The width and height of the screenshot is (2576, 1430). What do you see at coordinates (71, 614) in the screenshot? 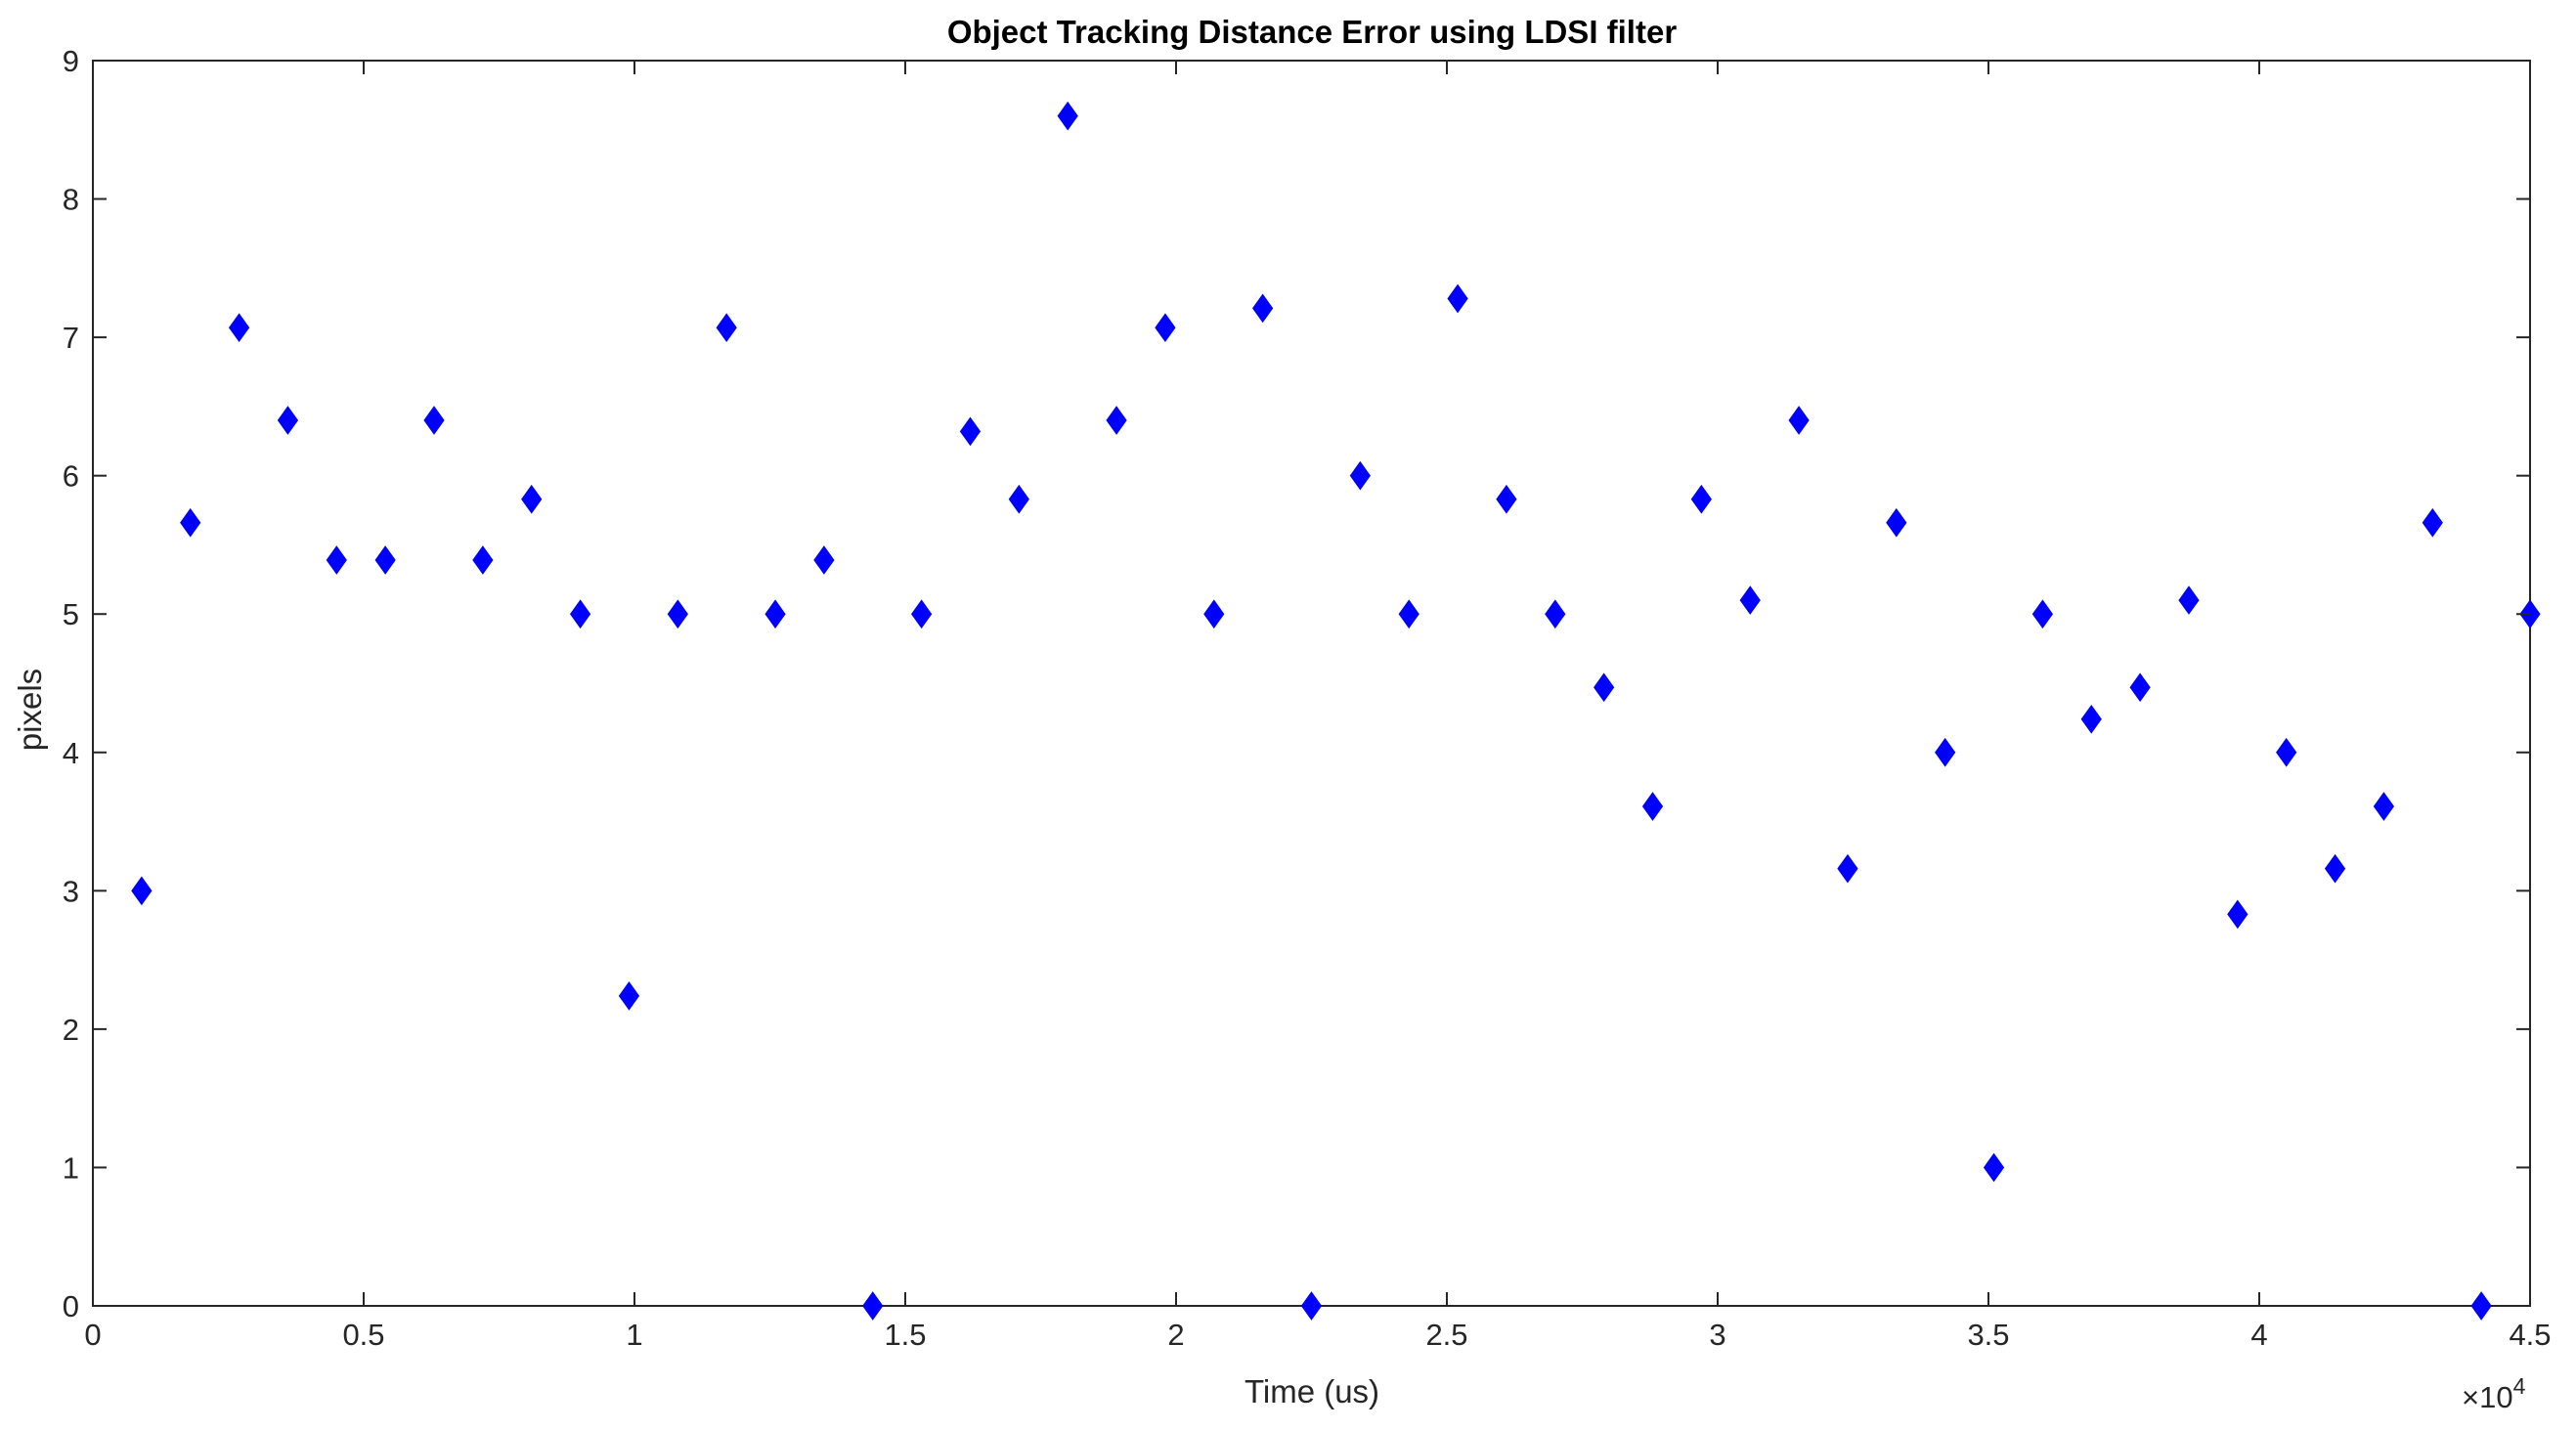
I see `y-tick-label: 5` at bounding box center [71, 614].